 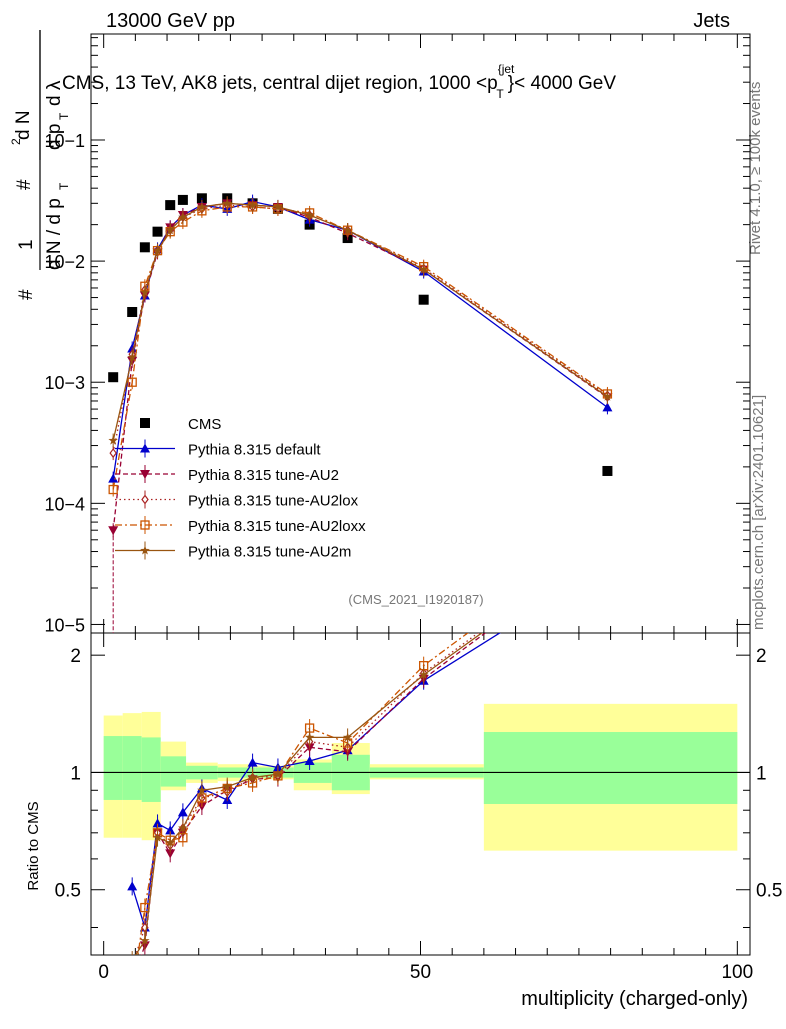 What do you see at coordinates (204, 424) in the screenshot?
I see `legend-label-data: CMS` at bounding box center [204, 424].